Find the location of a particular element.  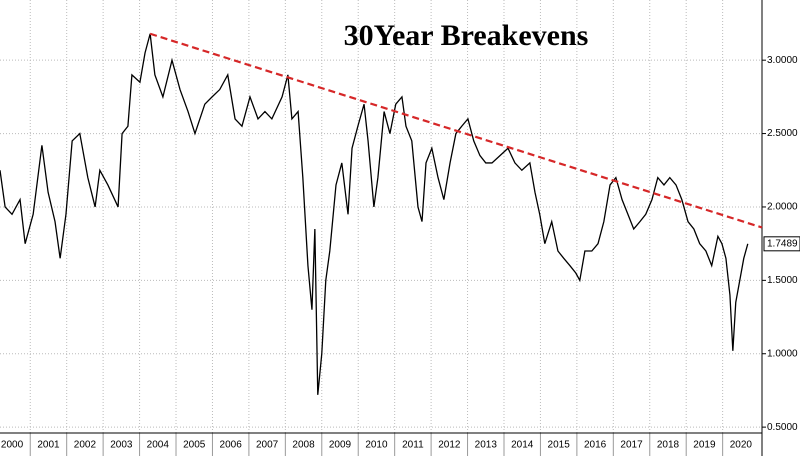

y-tick-label: 3.0000 is located at coordinates (782, 60).